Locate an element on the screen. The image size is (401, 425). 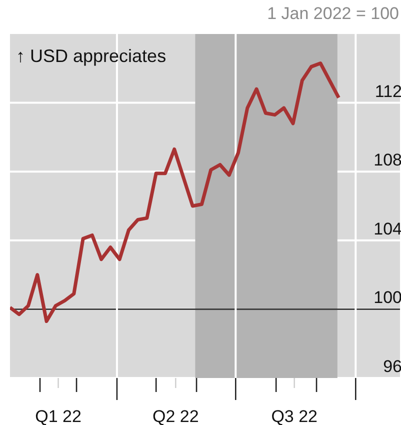
x-tick-label: Q1 22 is located at coordinates (58, 416).